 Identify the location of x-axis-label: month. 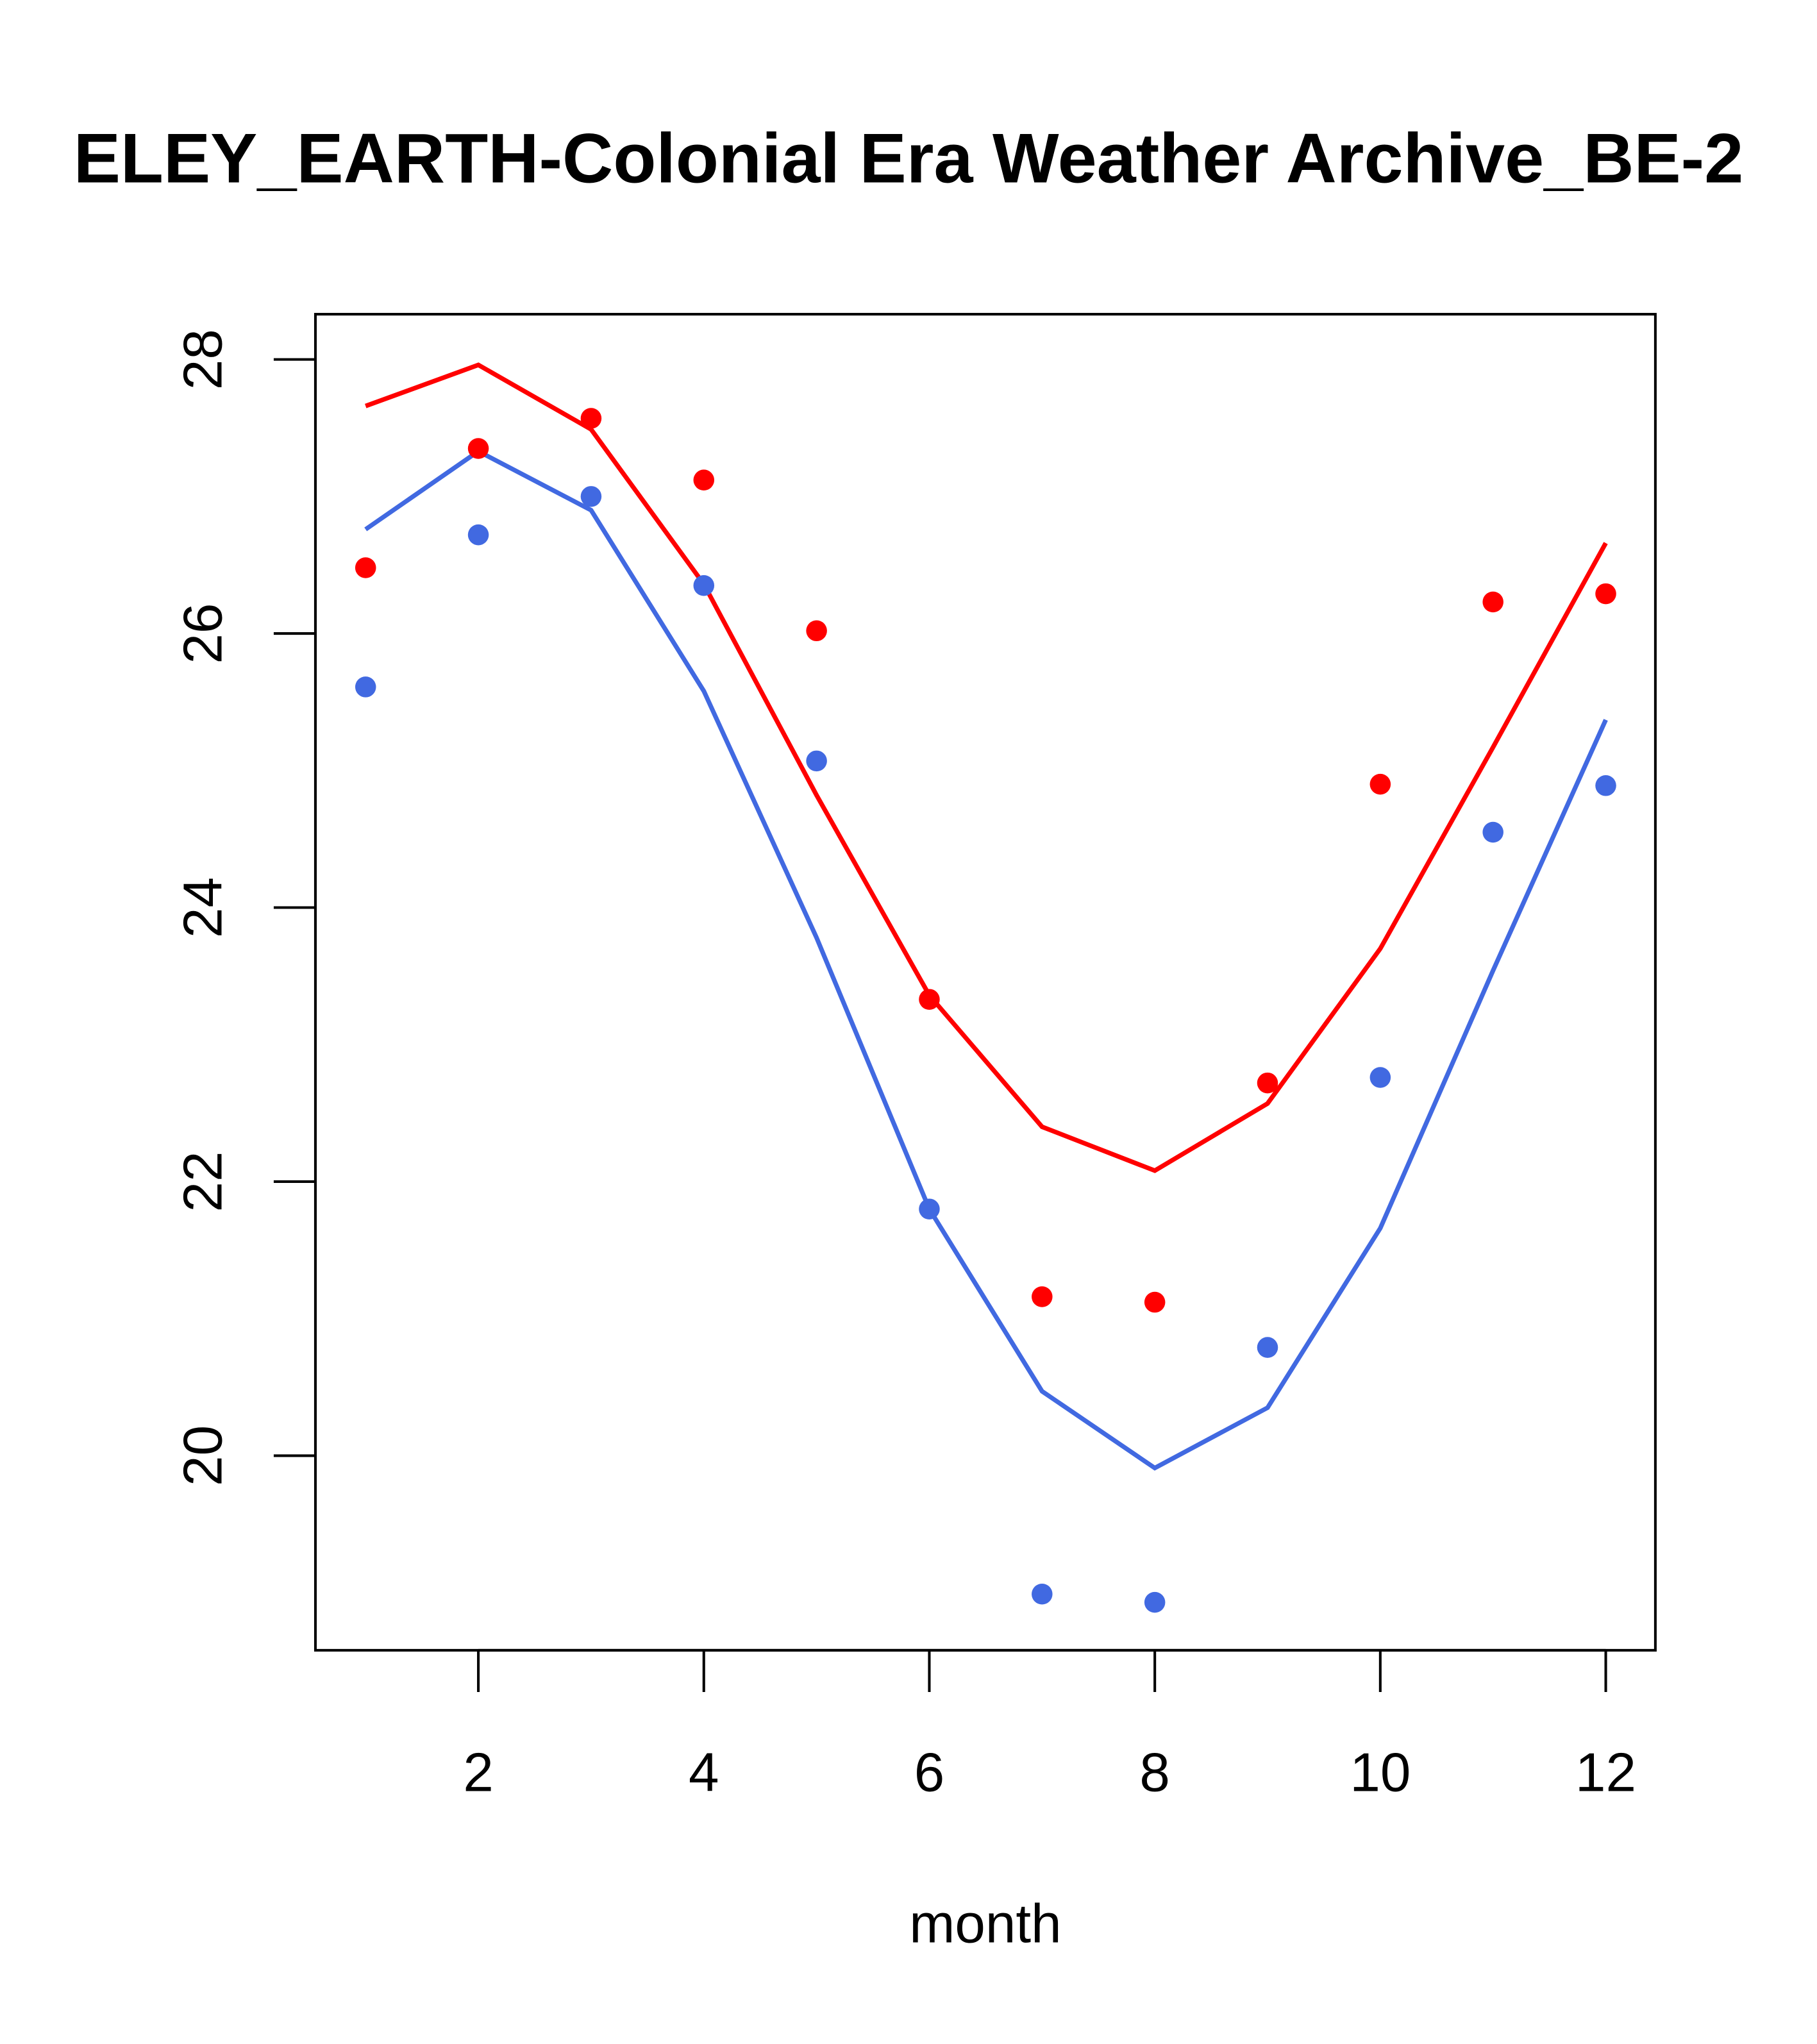
(985, 1923).